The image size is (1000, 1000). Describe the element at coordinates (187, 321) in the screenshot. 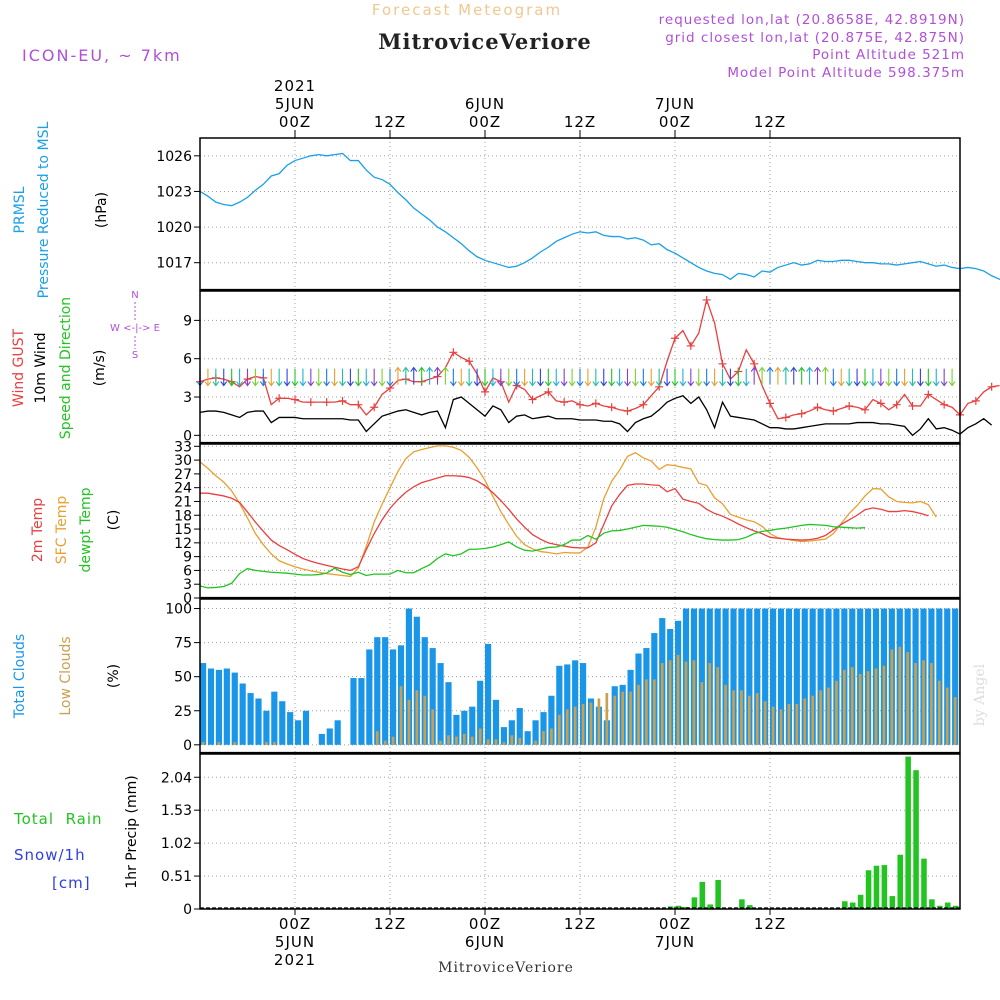

I see `wind-ytick-label: 9` at that location.